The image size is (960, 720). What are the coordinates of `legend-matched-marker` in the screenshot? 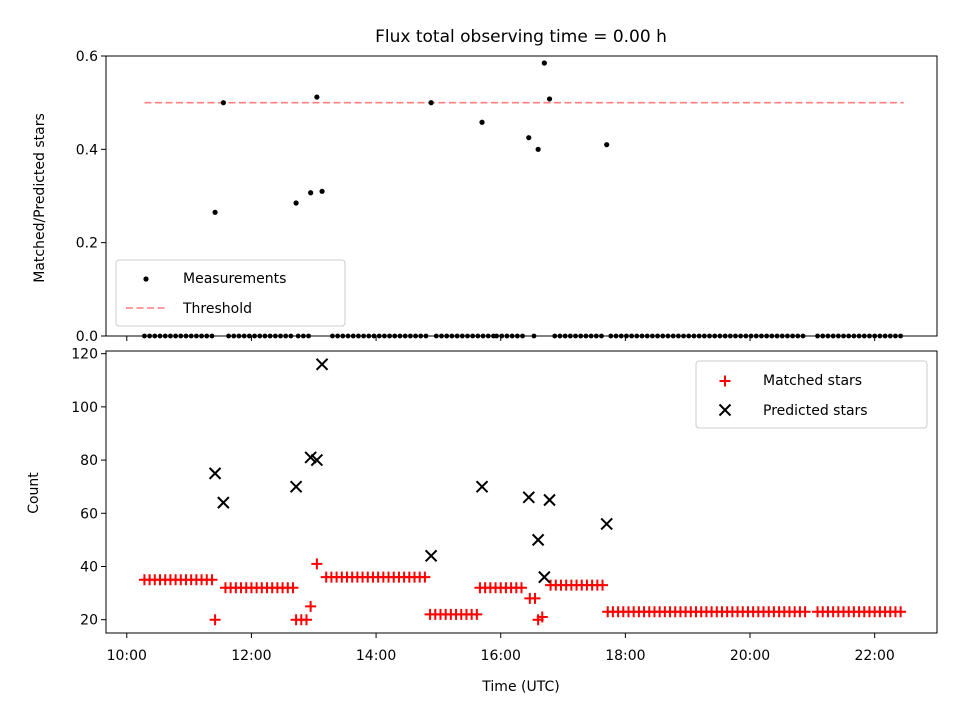 It's located at (725, 381).